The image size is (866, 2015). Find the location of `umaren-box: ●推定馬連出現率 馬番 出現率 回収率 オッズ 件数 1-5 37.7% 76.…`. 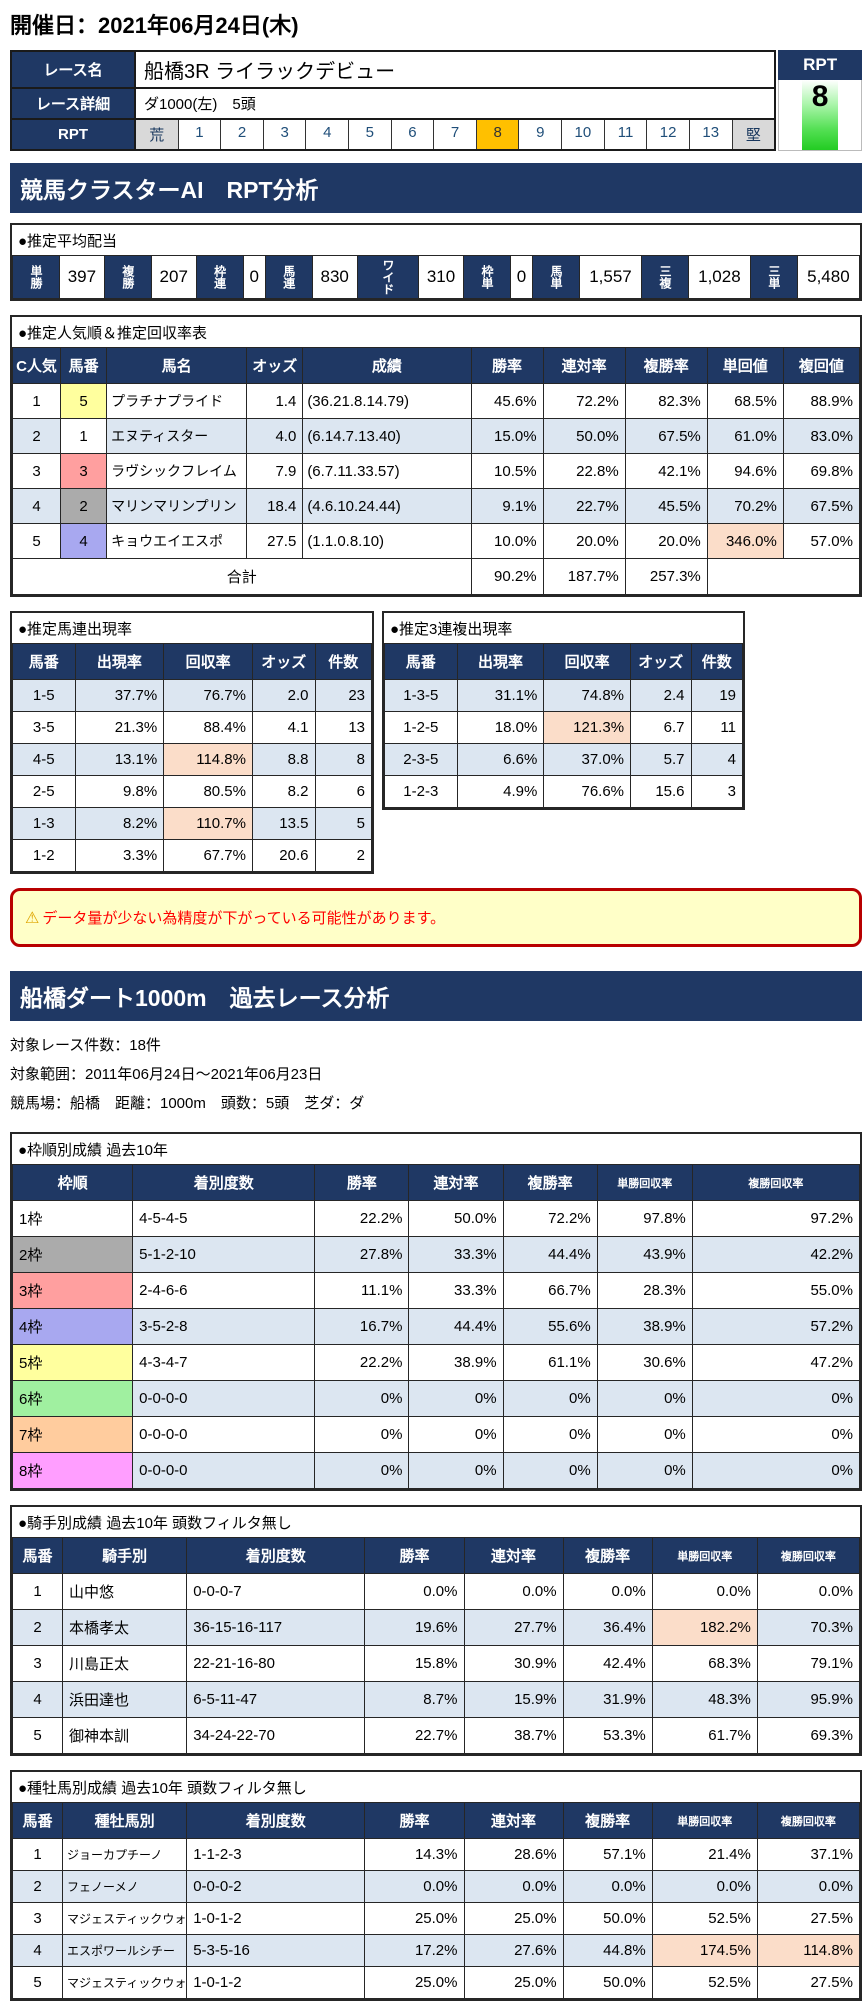

umaren-box: ●推定馬連出現率 馬番 出現率 回収率 オッズ 件数 1-5 37.7% 76.… is located at coordinates (192, 742).